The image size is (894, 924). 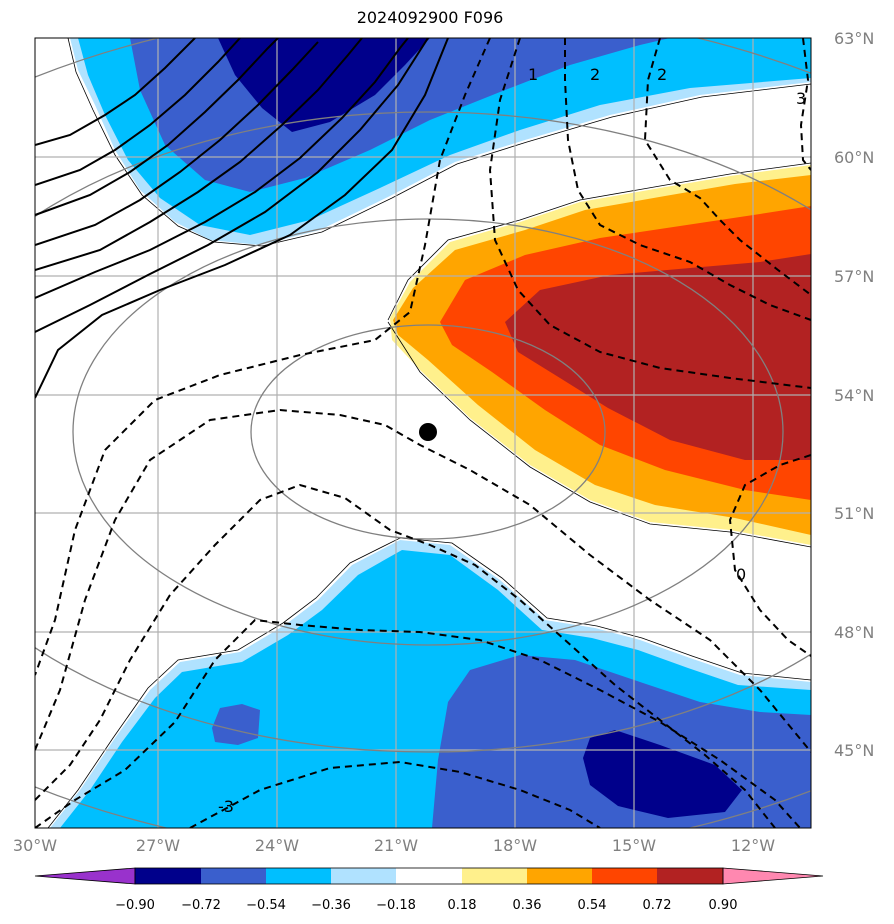 I want to click on contour-label-1: 1, so click(x=533, y=74).